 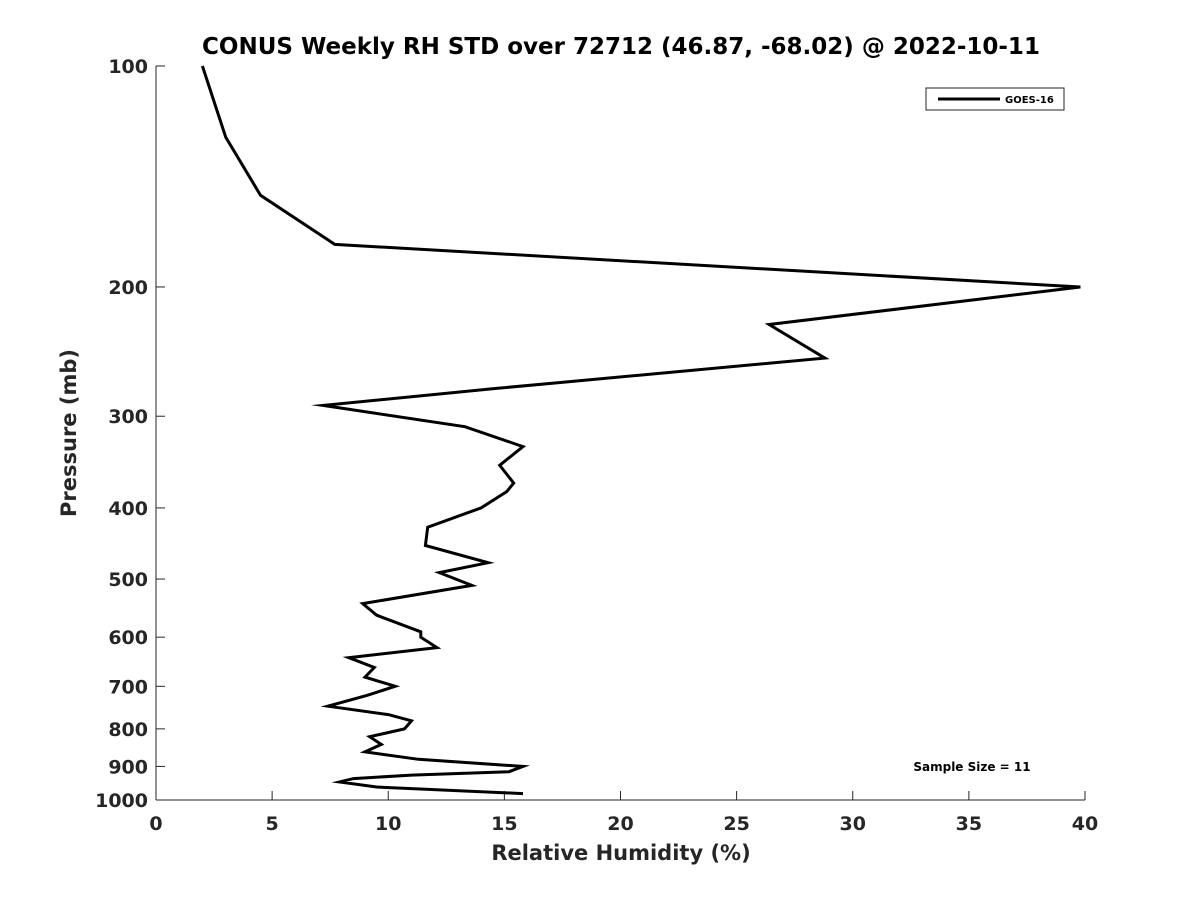 I want to click on legend-label-goes-16: GOES-16, so click(x=1029, y=100).